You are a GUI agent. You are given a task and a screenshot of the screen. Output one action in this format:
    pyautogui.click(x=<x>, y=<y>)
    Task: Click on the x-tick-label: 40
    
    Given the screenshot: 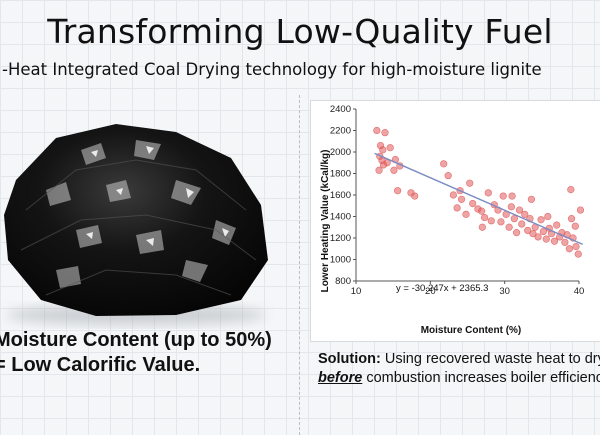 What is the action you would take?
    pyautogui.click(x=579, y=291)
    